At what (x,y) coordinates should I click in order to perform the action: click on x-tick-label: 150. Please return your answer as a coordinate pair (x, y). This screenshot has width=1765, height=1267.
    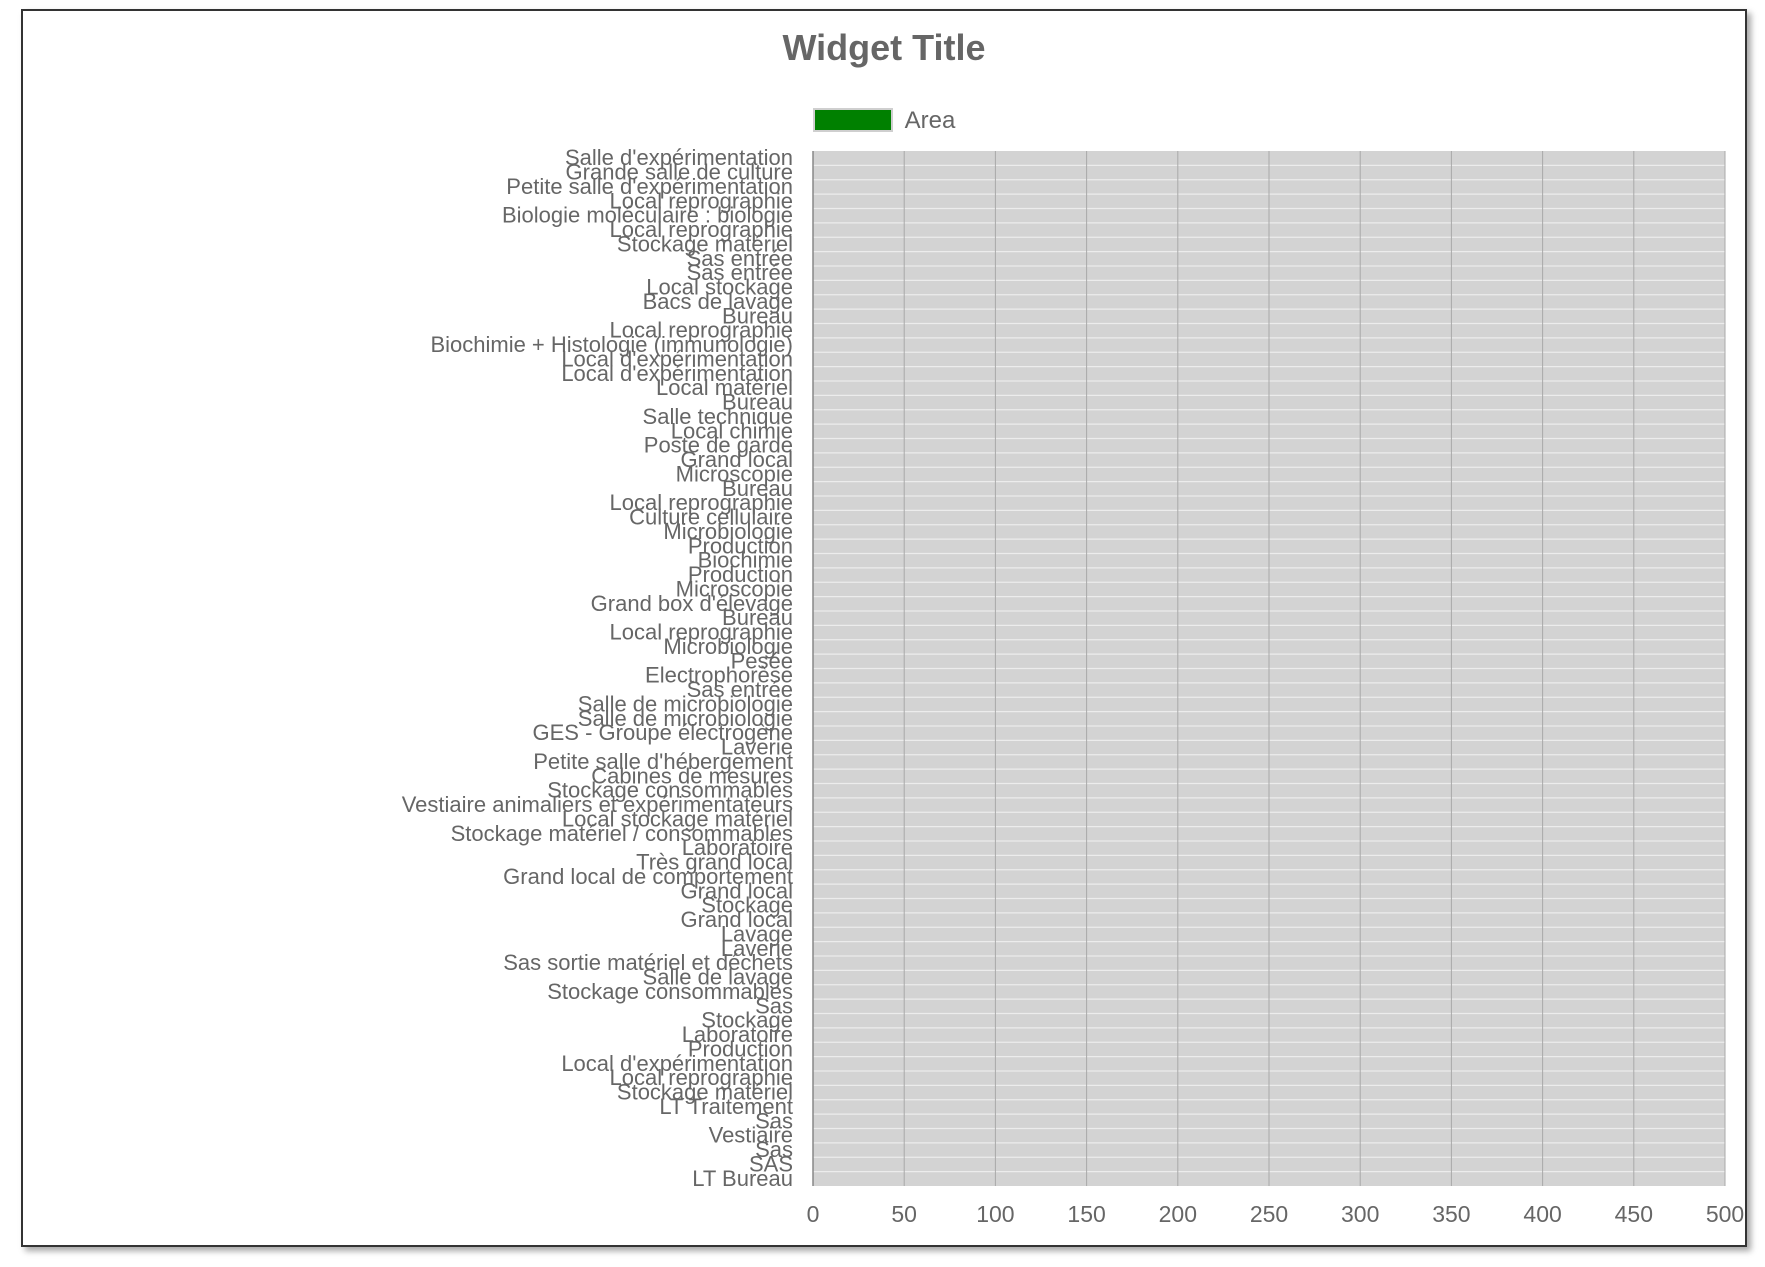
    Looking at the image, I should click on (1086, 1214).